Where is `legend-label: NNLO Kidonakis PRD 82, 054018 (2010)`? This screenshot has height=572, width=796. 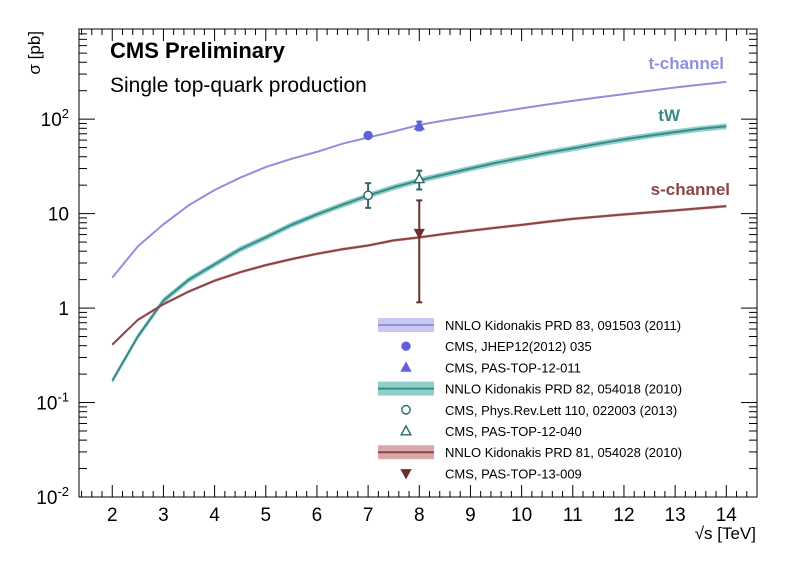
legend-label: NNLO Kidonakis PRD 82, 054018 (2010) is located at coordinates (563, 389).